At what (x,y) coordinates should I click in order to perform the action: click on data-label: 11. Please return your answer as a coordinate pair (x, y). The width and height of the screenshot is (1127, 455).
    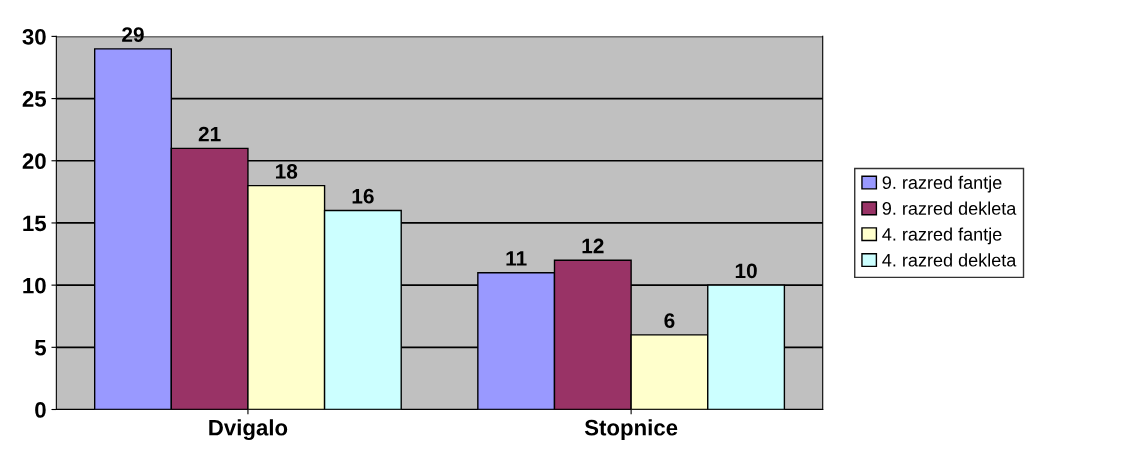
    Looking at the image, I should click on (516, 258).